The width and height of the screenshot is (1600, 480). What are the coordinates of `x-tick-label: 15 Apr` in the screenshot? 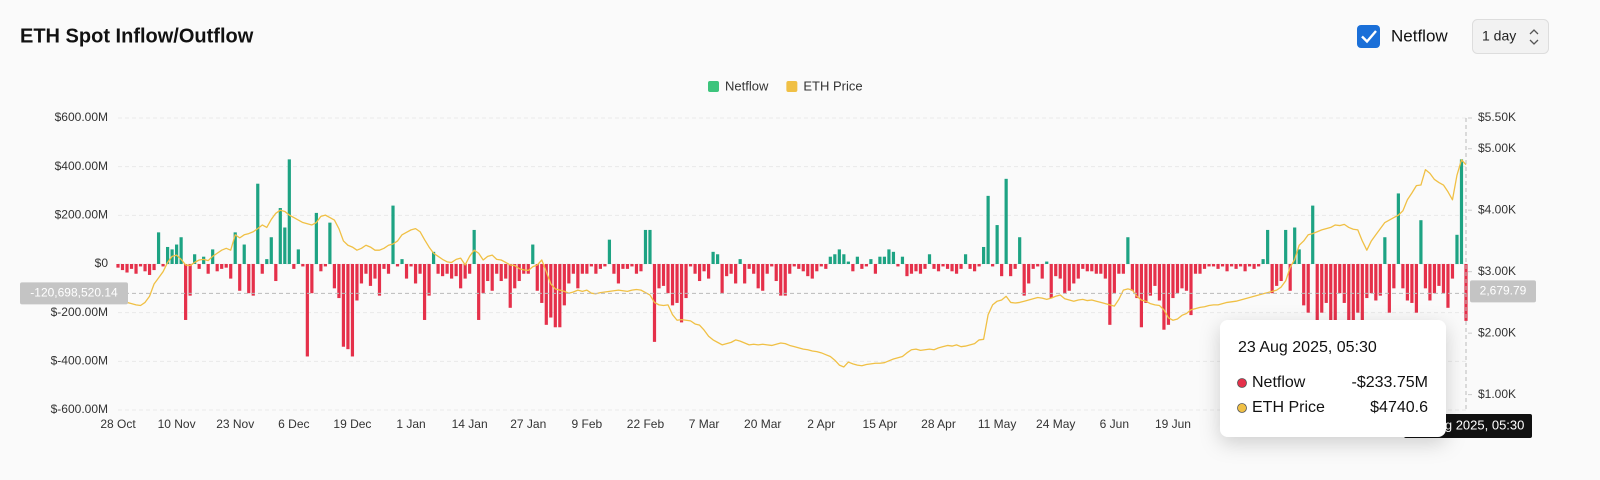 It's located at (880, 424).